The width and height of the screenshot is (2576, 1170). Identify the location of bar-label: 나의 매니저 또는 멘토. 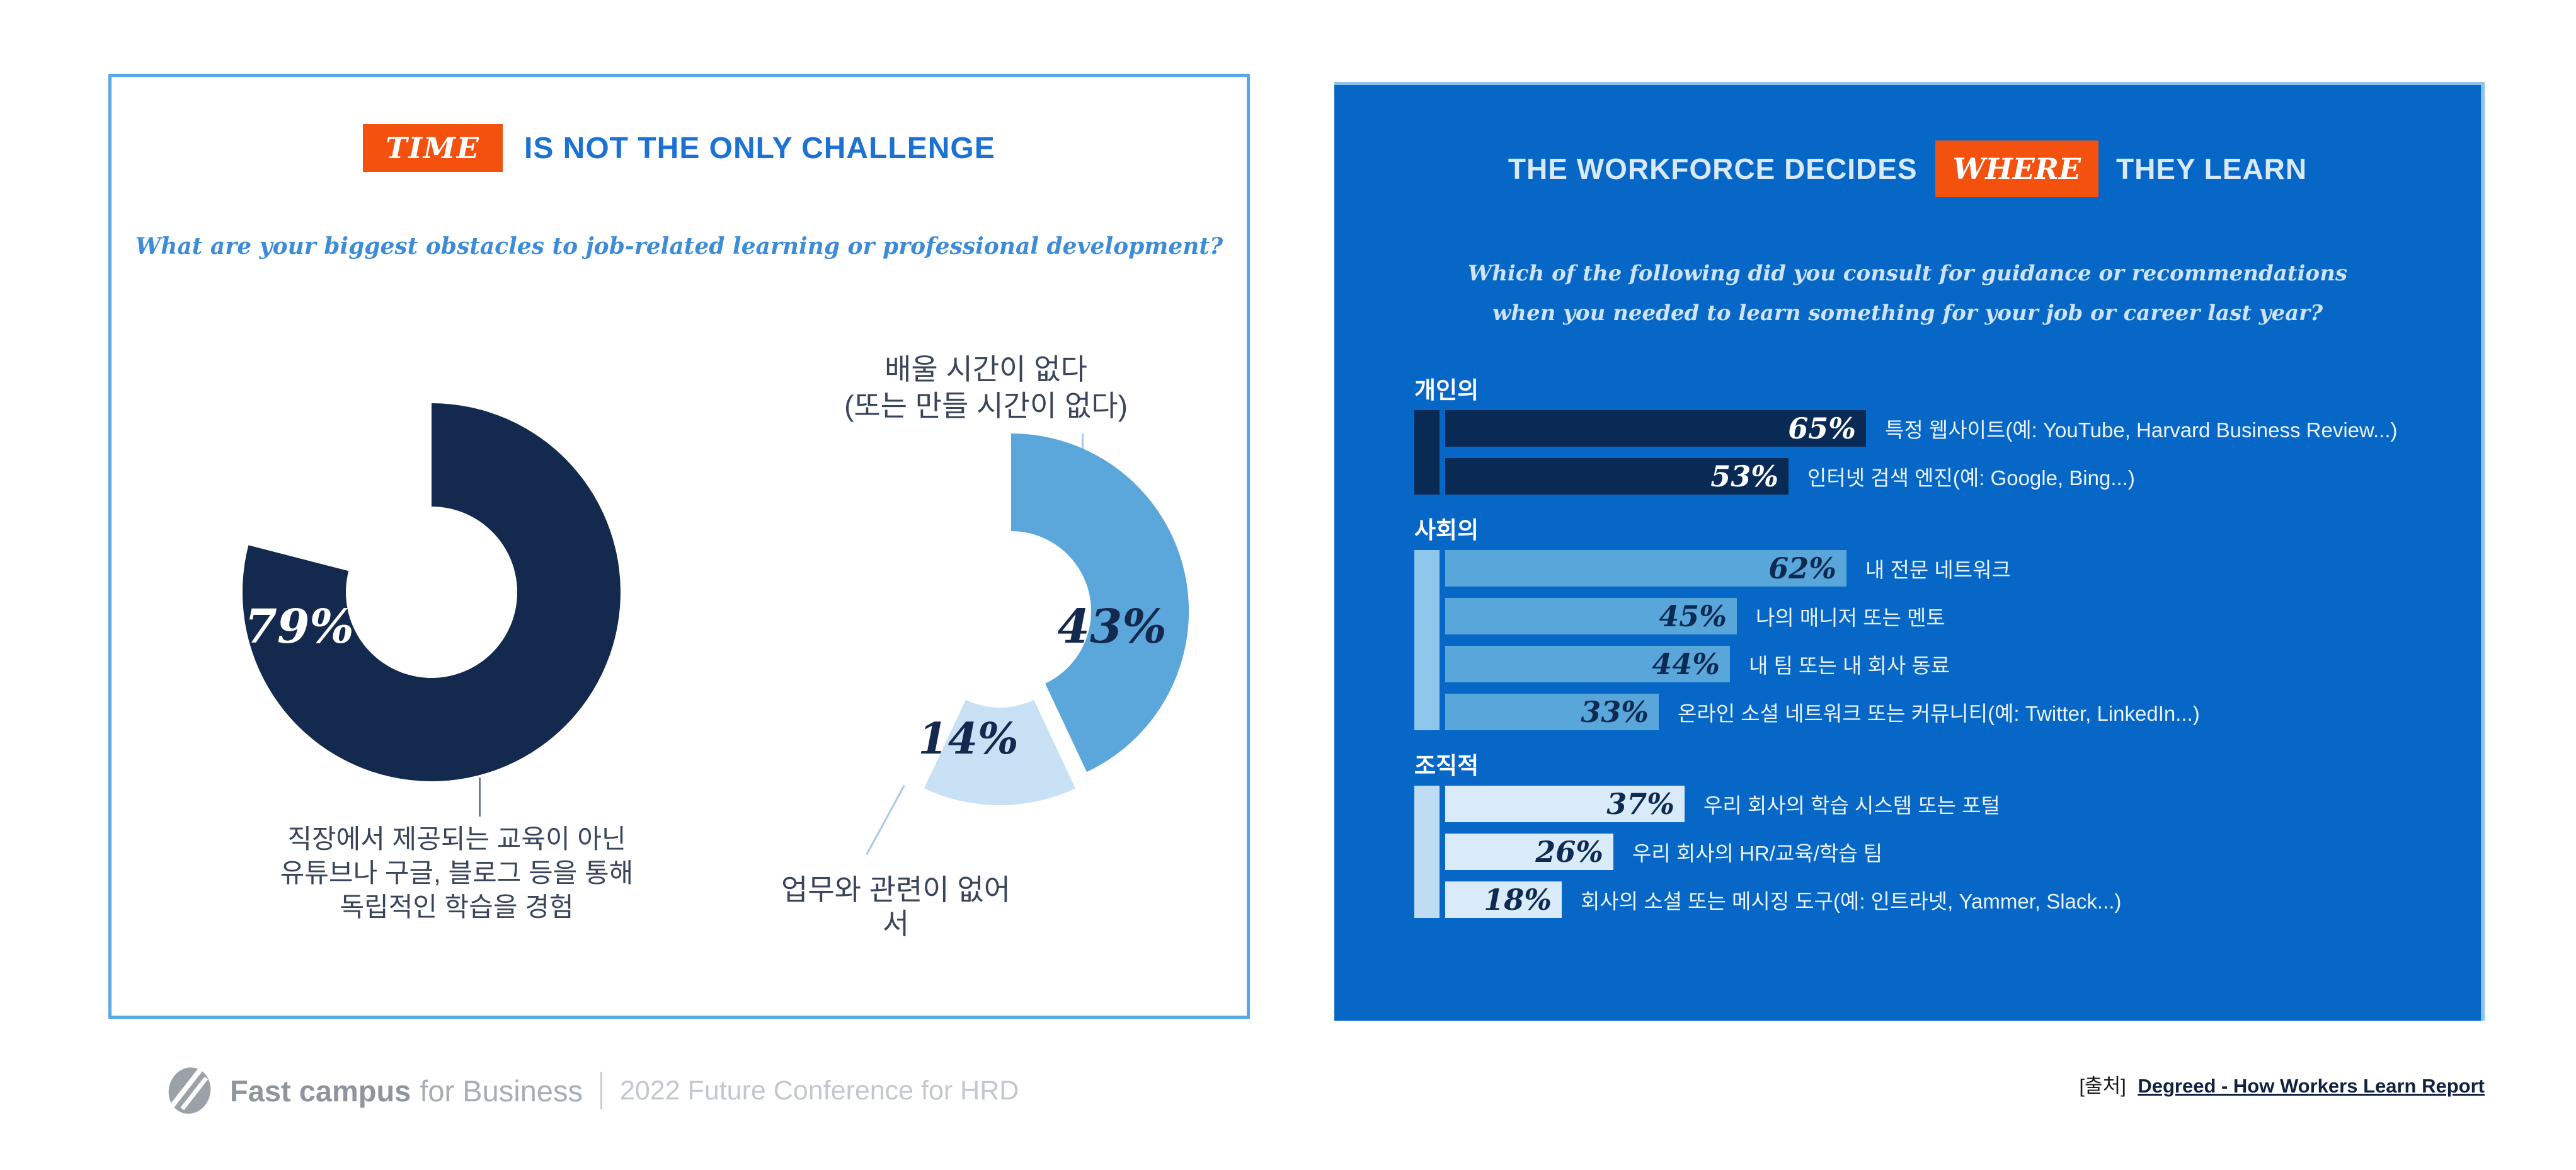
(1851, 617).